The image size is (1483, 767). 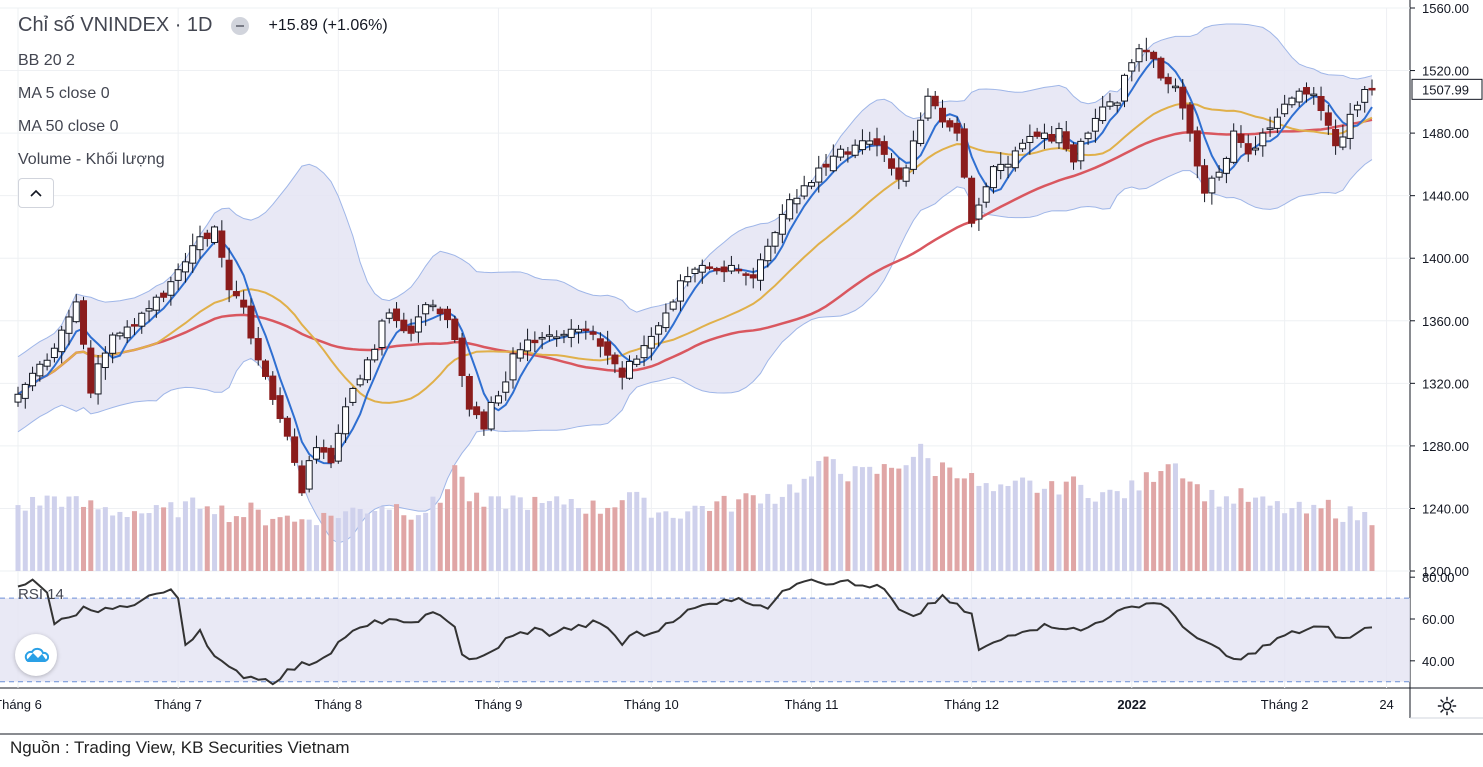 What do you see at coordinates (64, 93) in the screenshot?
I see `indicator-ma5: MA 5 close 0` at bounding box center [64, 93].